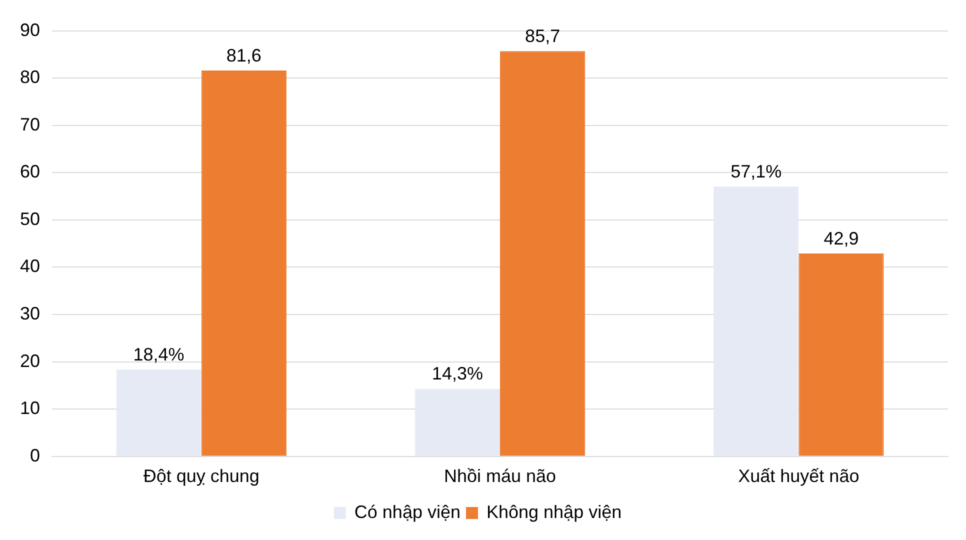 This screenshot has height=540, width=966. What do you see at coordinates (30, 266) in the screenshot?
I see `y-tick-label: 40` at bounding box center [30, 266].